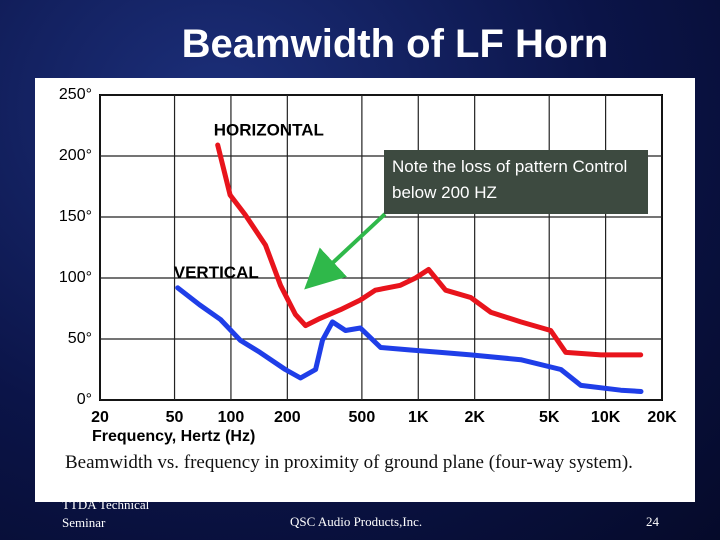  I want to click on y-tick-label: 200°, so click(75, 155).